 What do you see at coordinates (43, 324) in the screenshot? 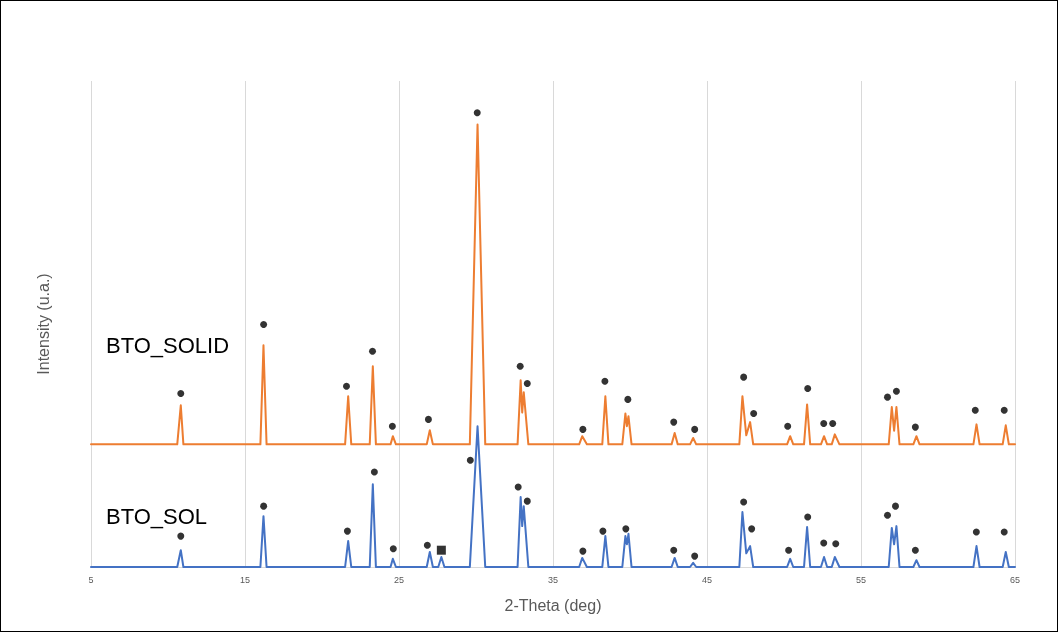
I see `y-axis-title: Intensity (u.a.)` at bounding box center [43, 324].